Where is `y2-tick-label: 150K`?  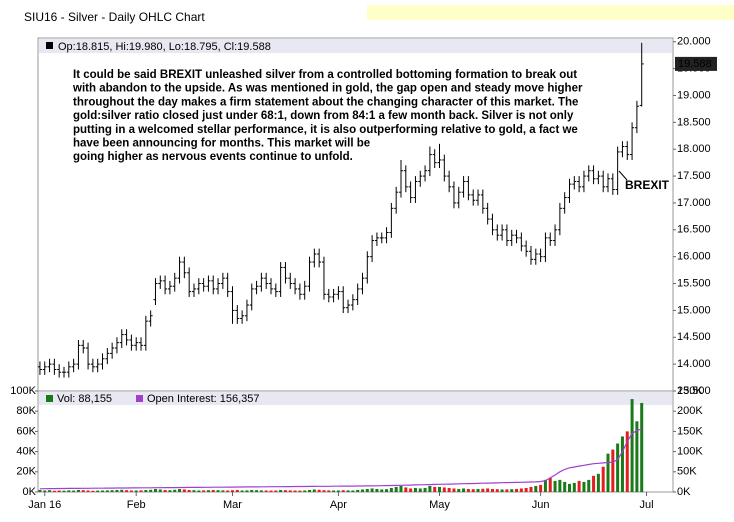 y2-tick-label: 150K is located at coordinates (690, 431).